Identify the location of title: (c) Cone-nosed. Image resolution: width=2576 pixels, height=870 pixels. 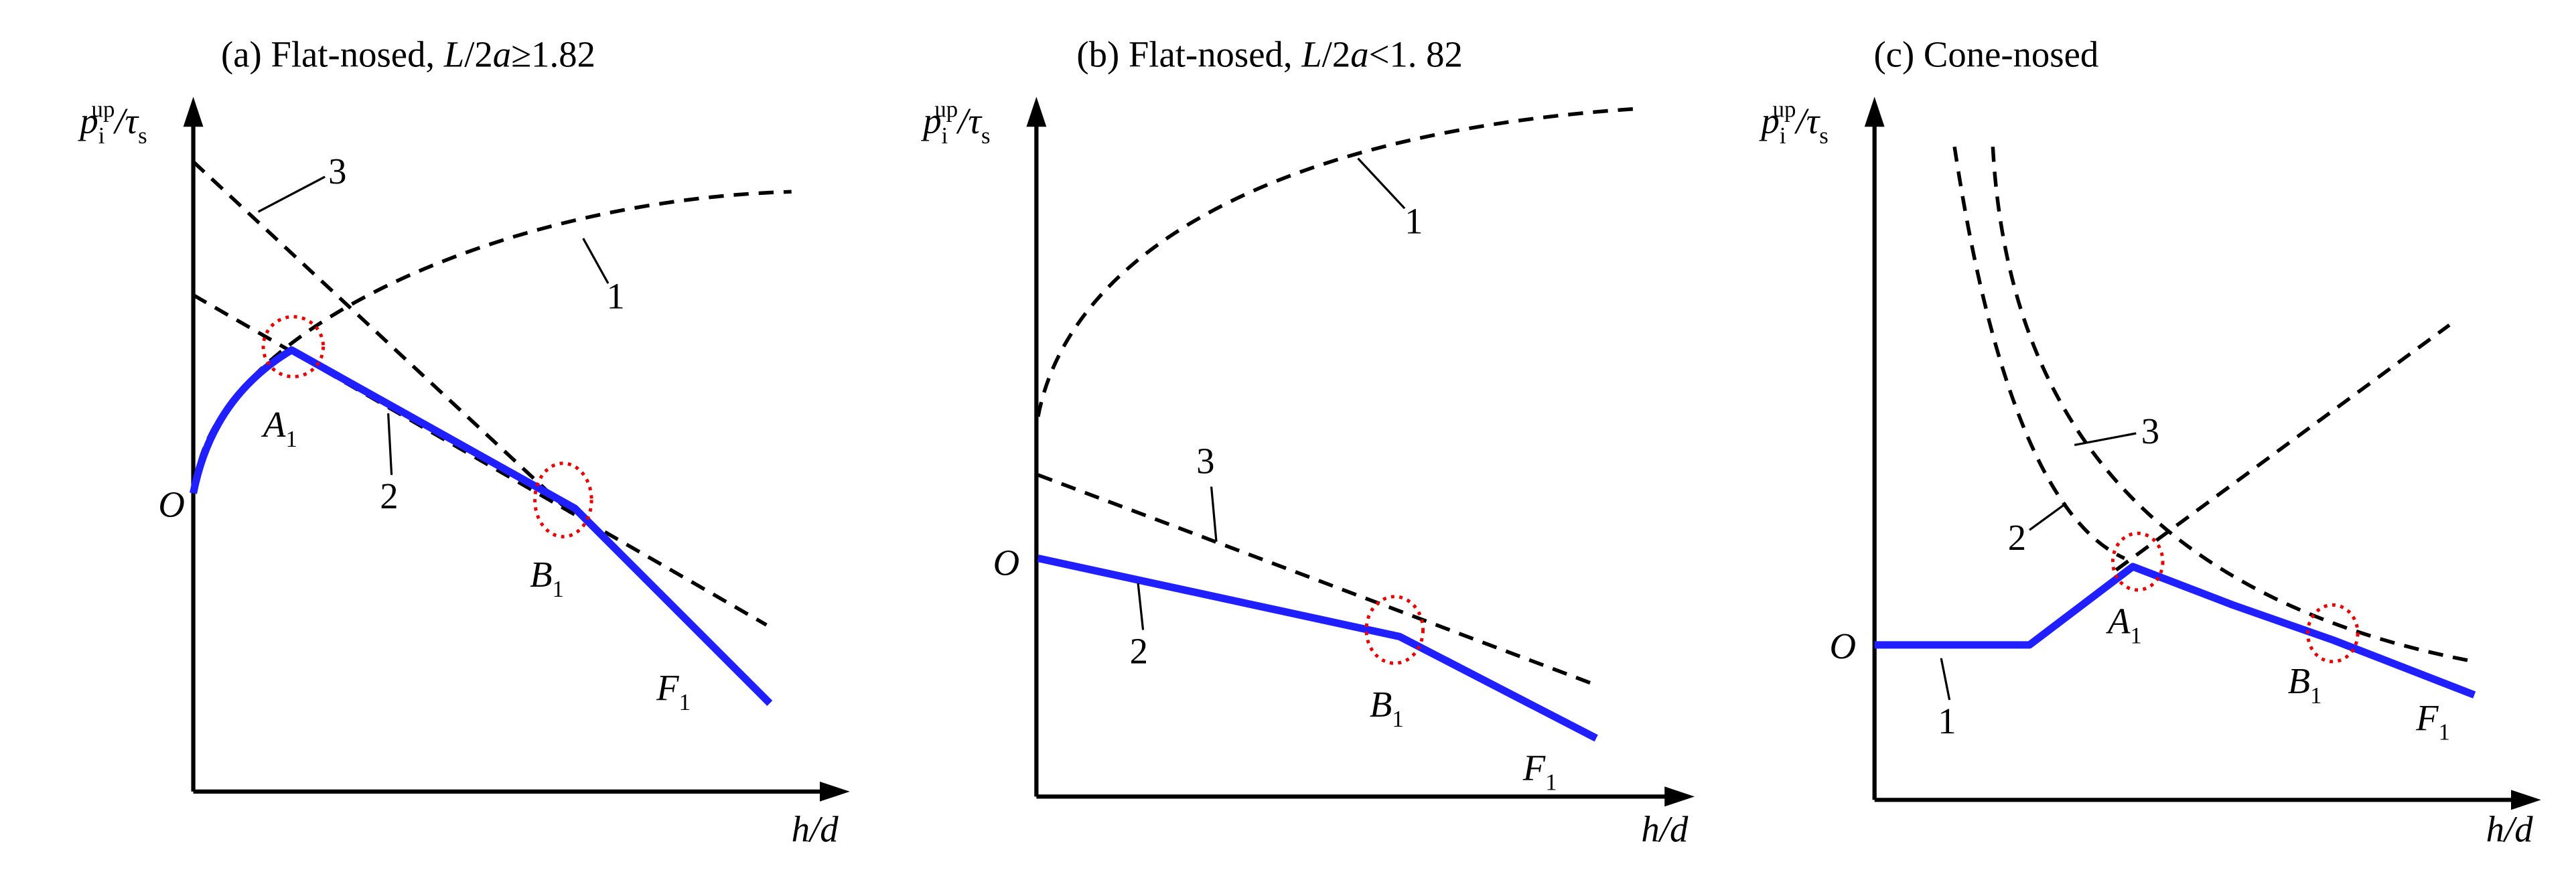
(1985, 54).